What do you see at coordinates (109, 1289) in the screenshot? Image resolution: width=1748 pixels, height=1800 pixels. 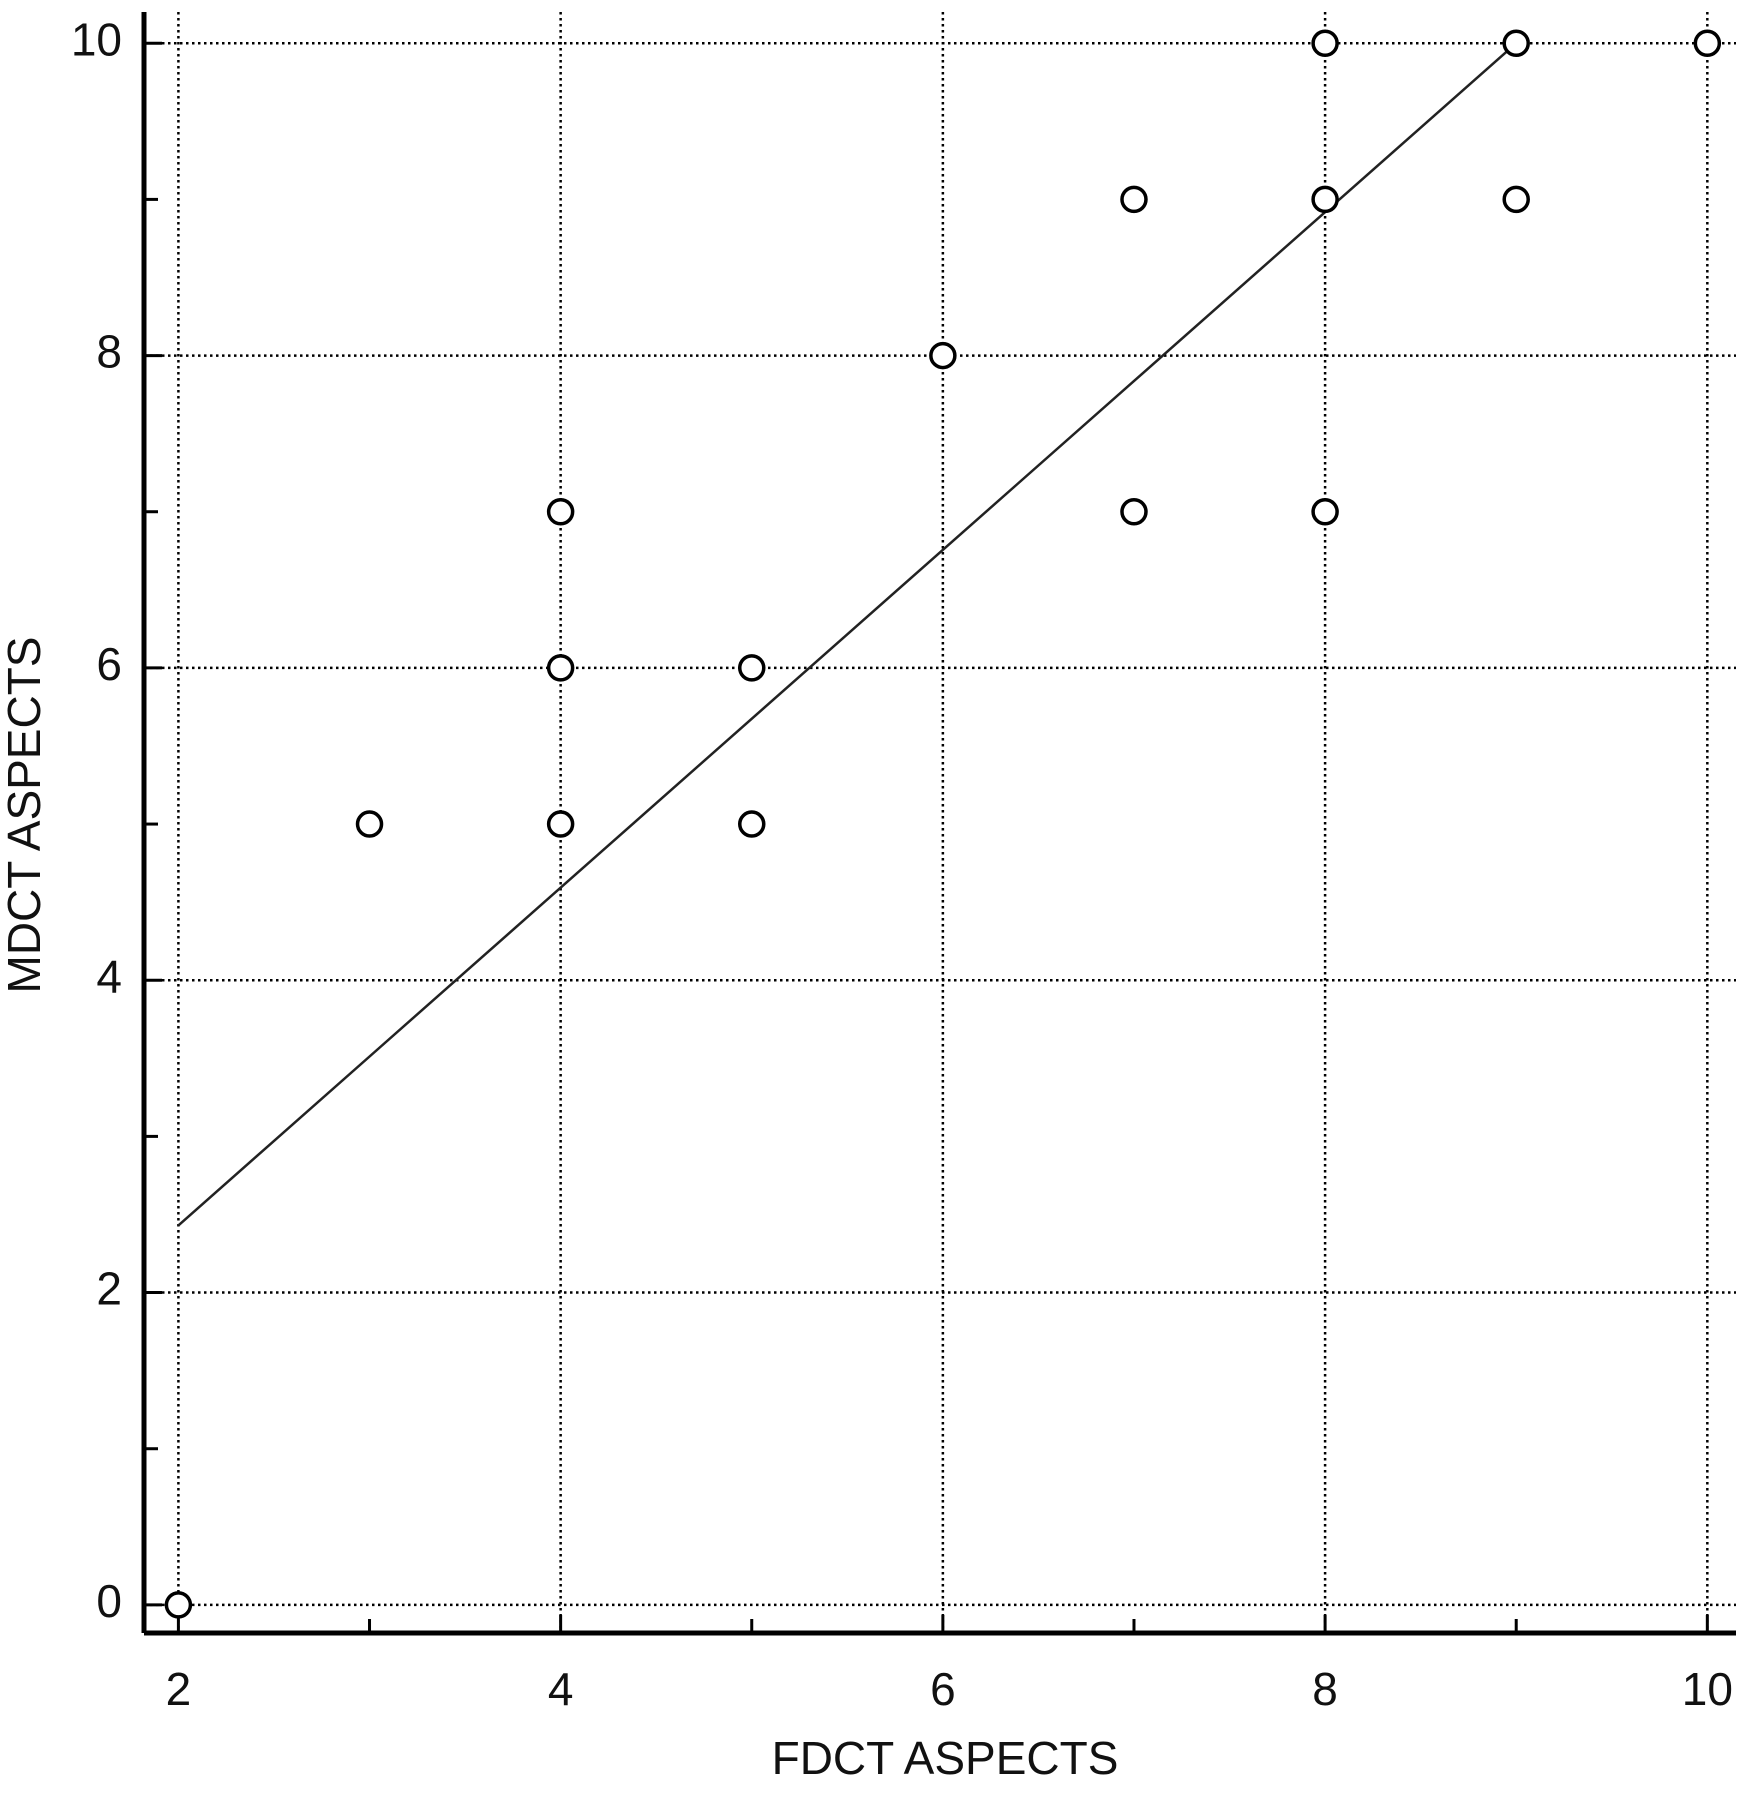 I see `y-tick-label: 2` at bounding box center [109, 1289].